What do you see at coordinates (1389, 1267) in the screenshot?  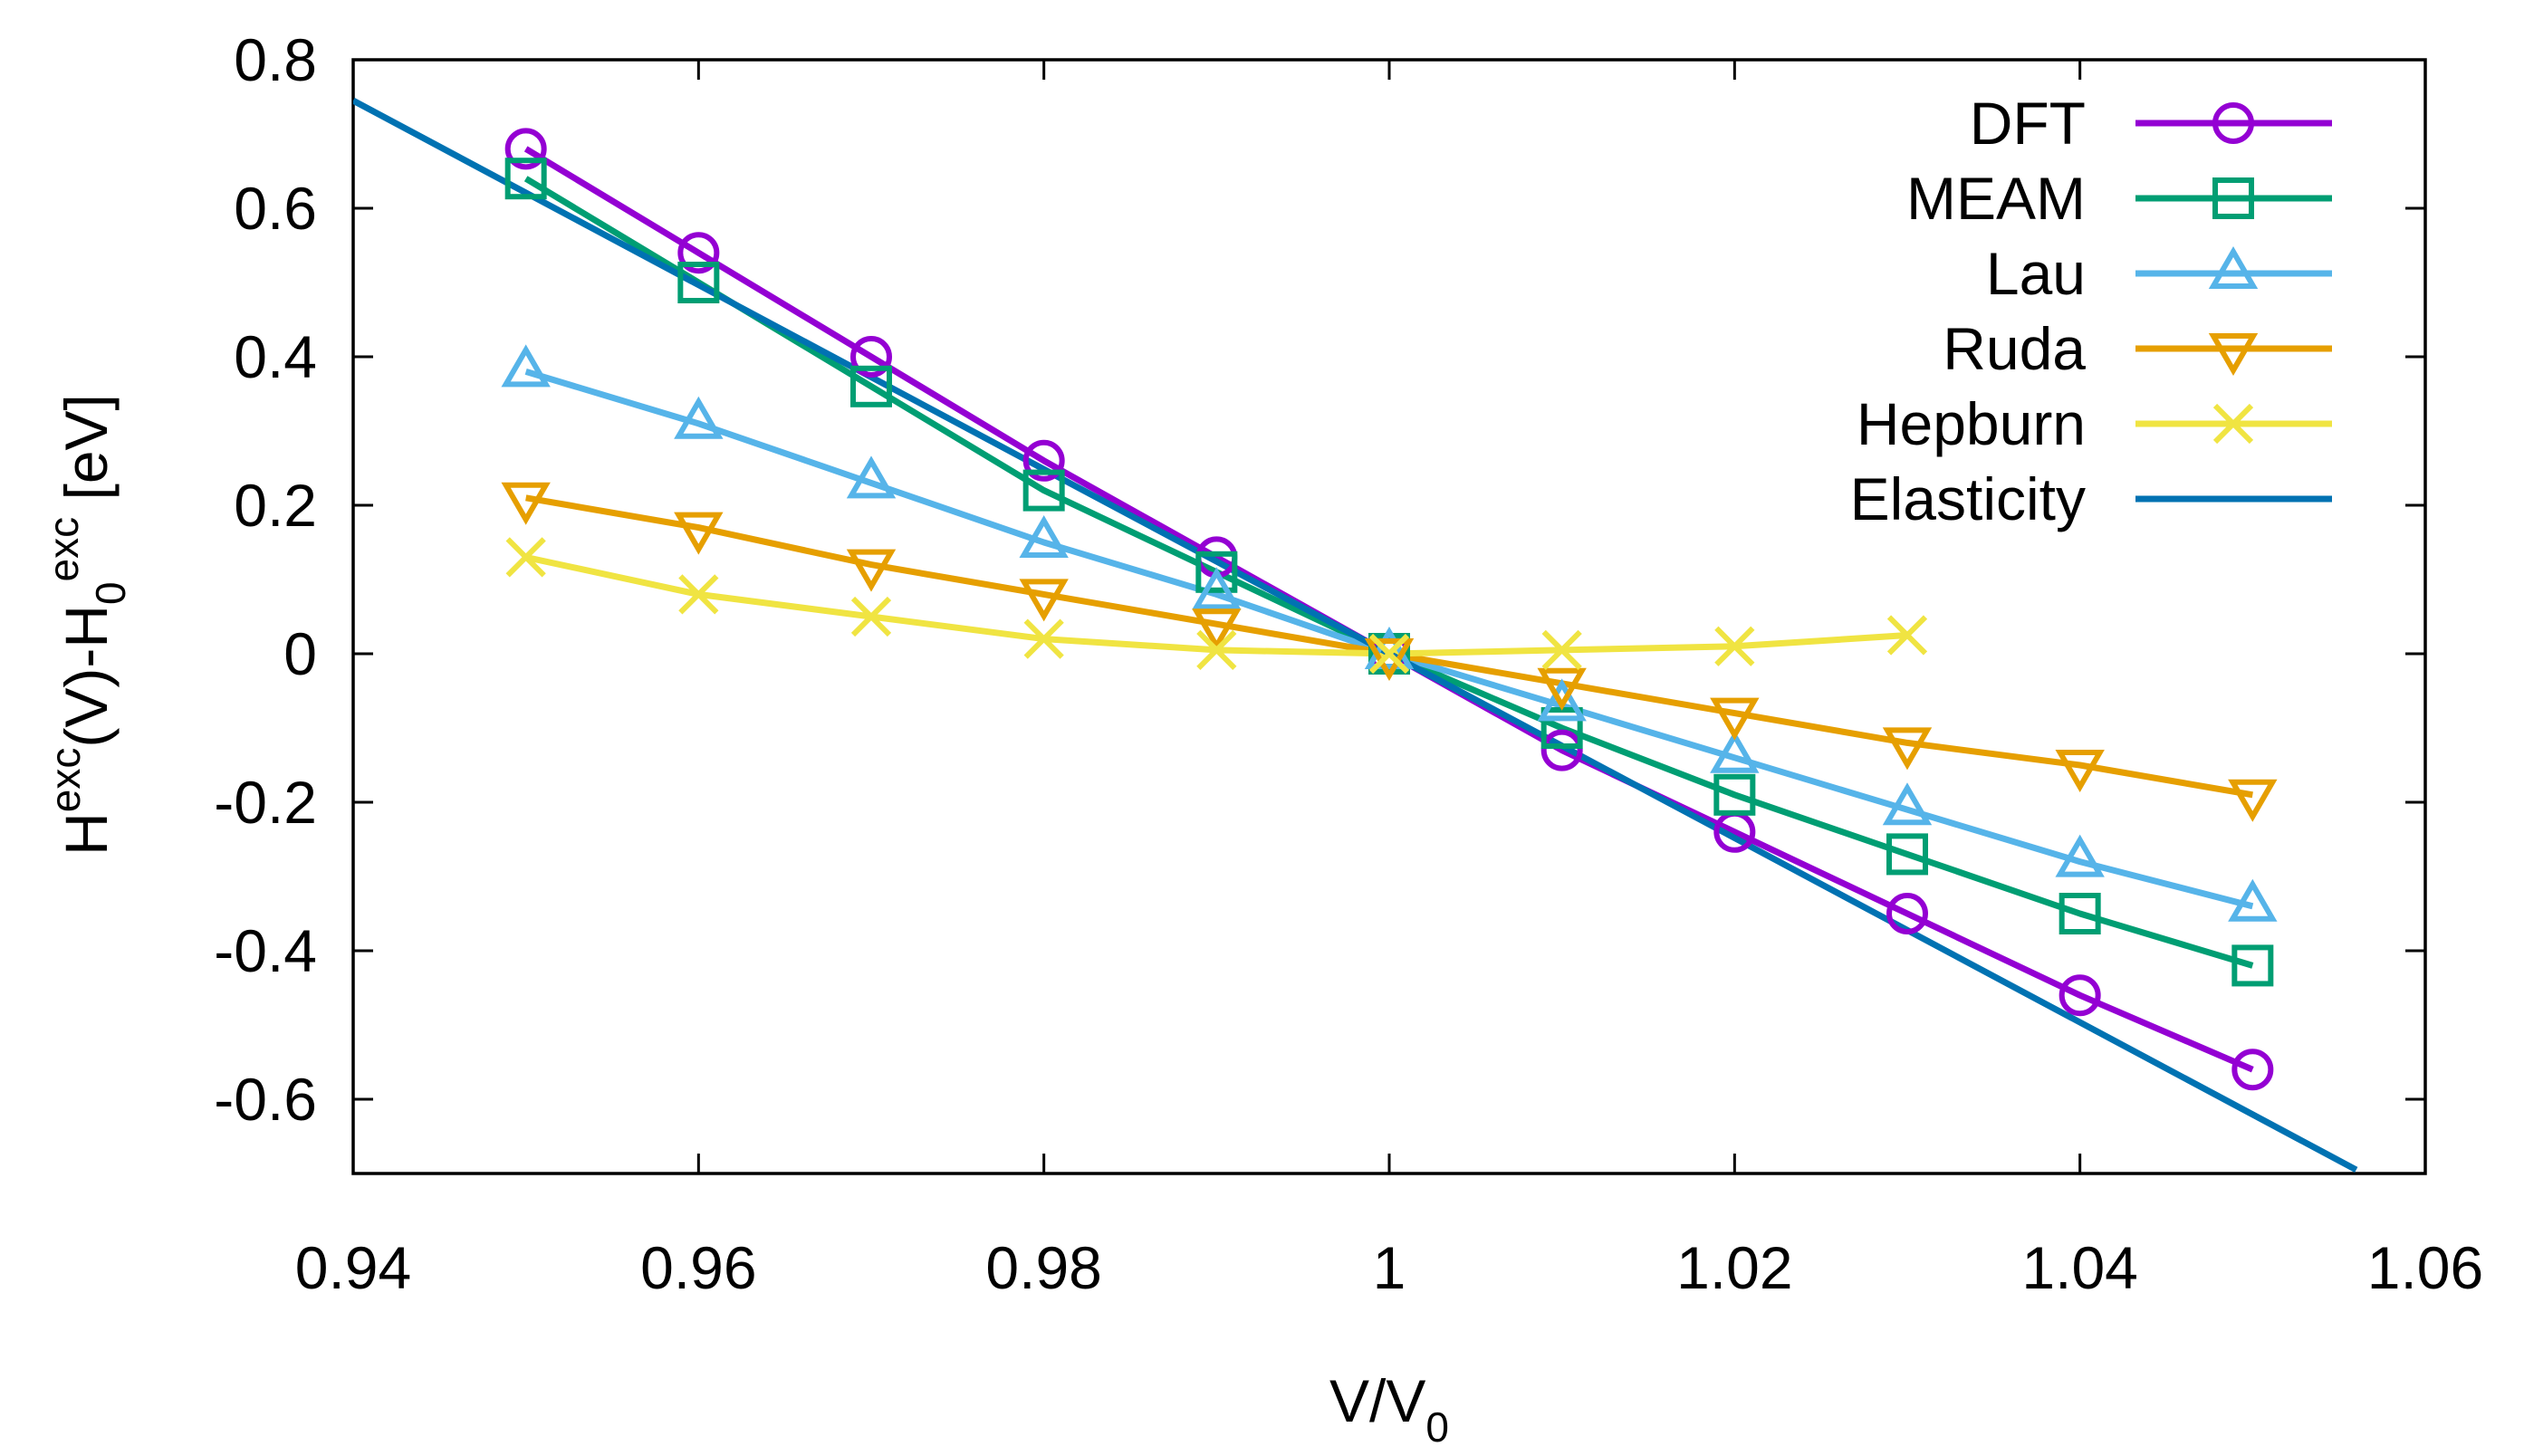 I see `x-tick-label: 1` at bounding box center [1389, 1267].